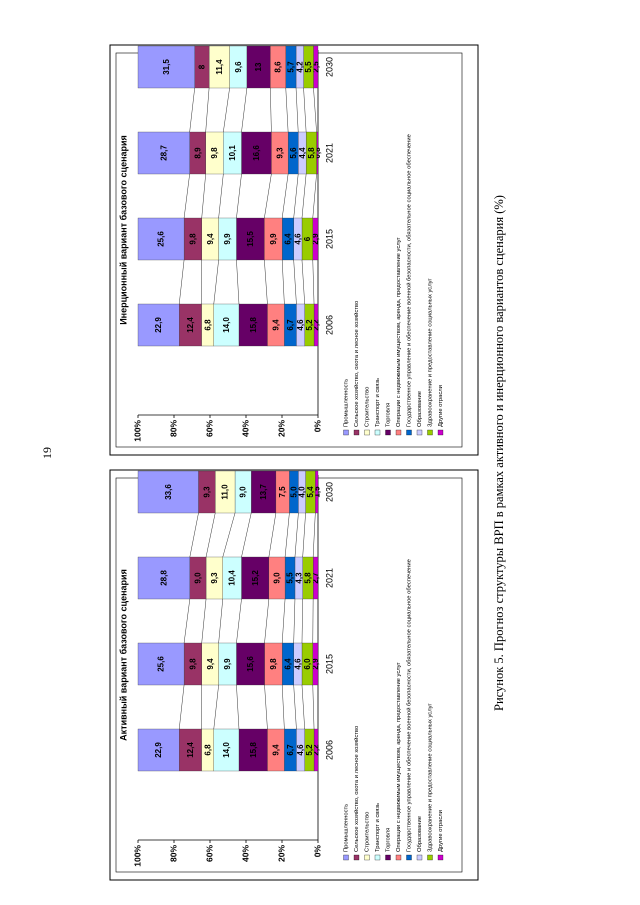 The height and width of the screenshot is (905, 640). I want to click on value-label: 15,8, so click(253, 750).